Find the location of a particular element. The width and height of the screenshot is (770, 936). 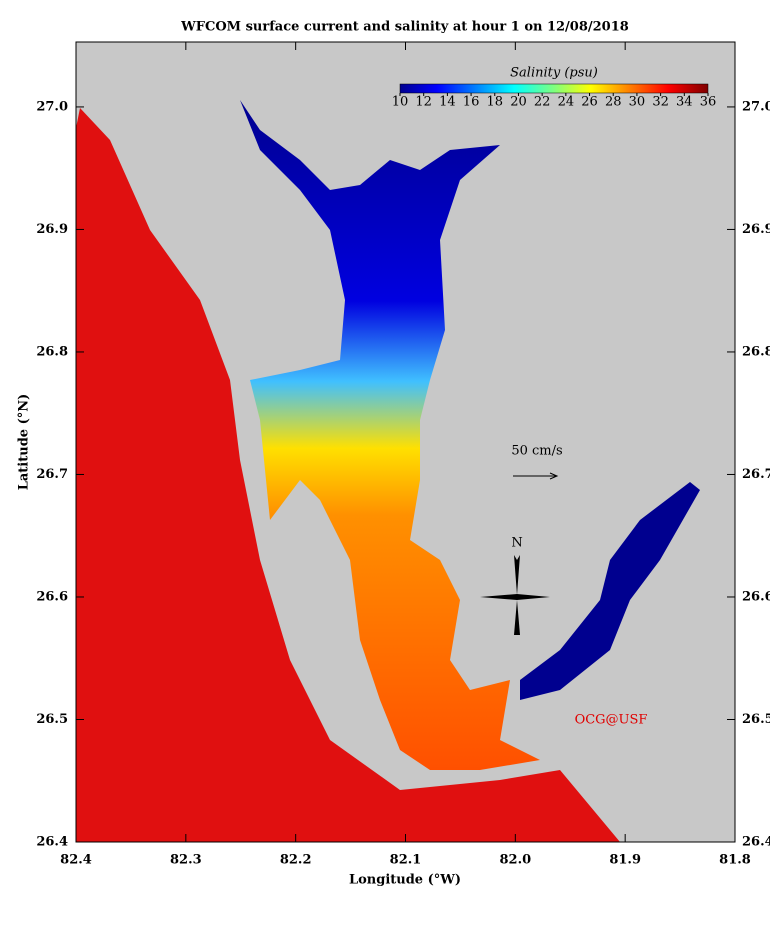

x-tick-label: 82.3 is located at coordinates (186, 860).